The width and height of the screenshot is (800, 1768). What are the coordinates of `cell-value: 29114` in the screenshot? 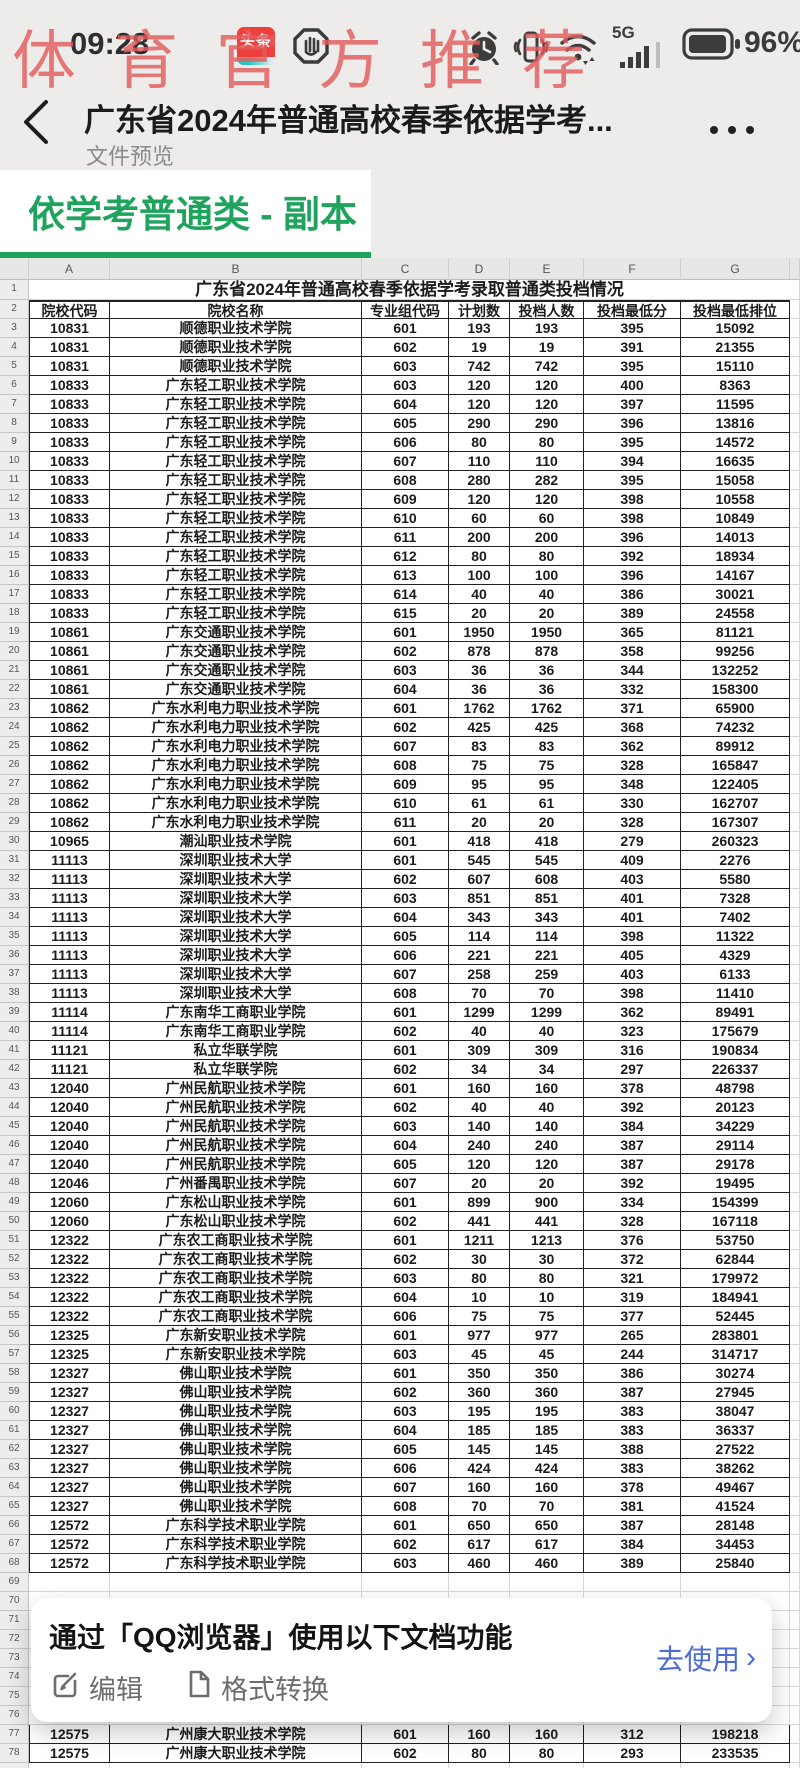 It's located at (735, 1145).